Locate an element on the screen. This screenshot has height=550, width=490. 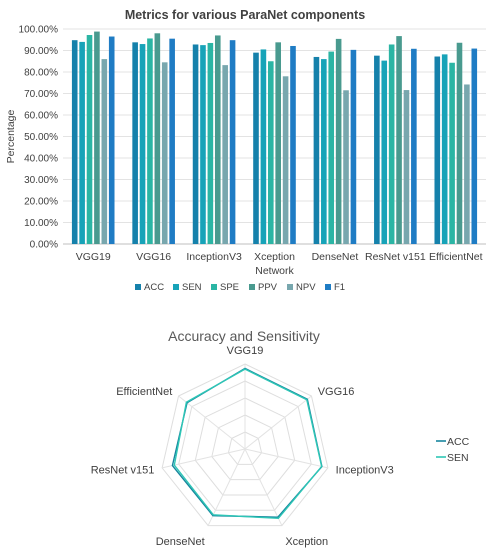
y-tick-label: 40.00% is located at coordinates (41, 159).